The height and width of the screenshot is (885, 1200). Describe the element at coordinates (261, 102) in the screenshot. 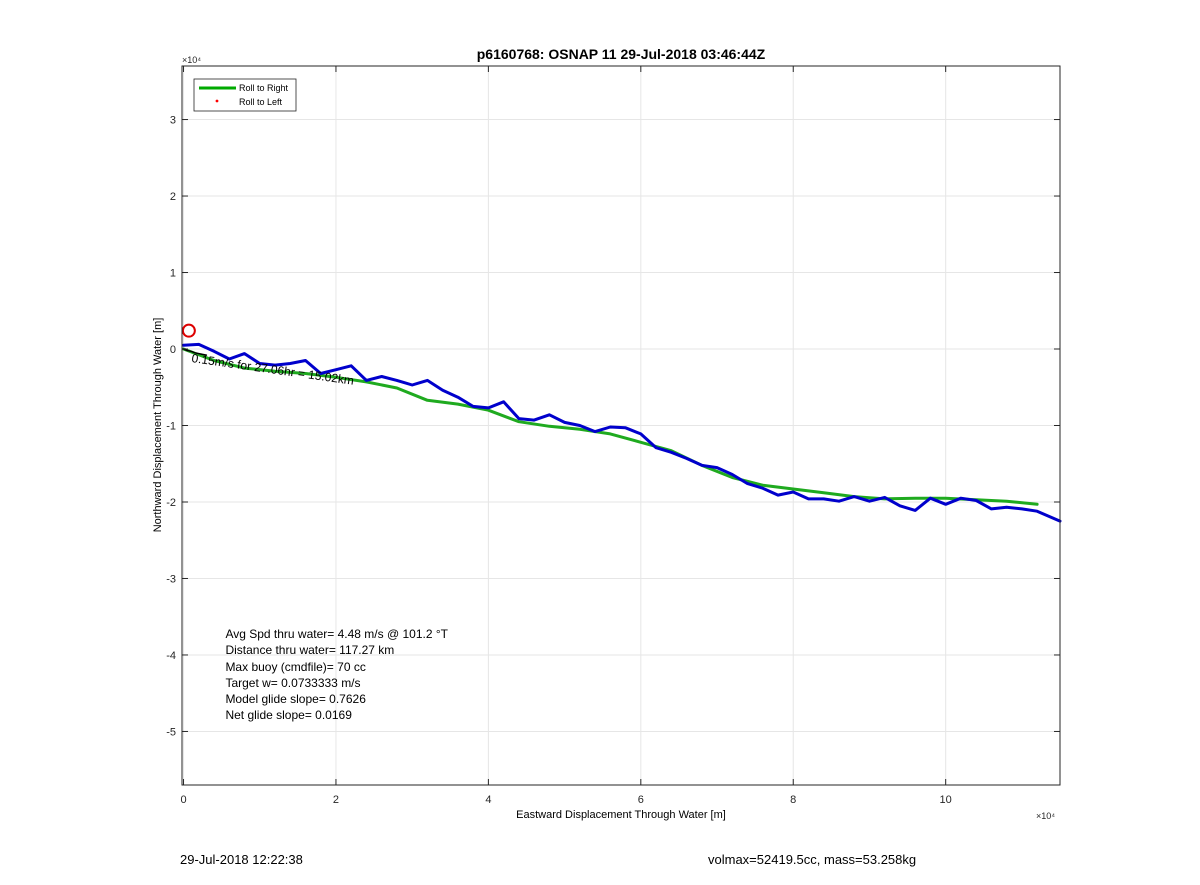

I see `legend-label-roll-left: Roll to Left` at that location.